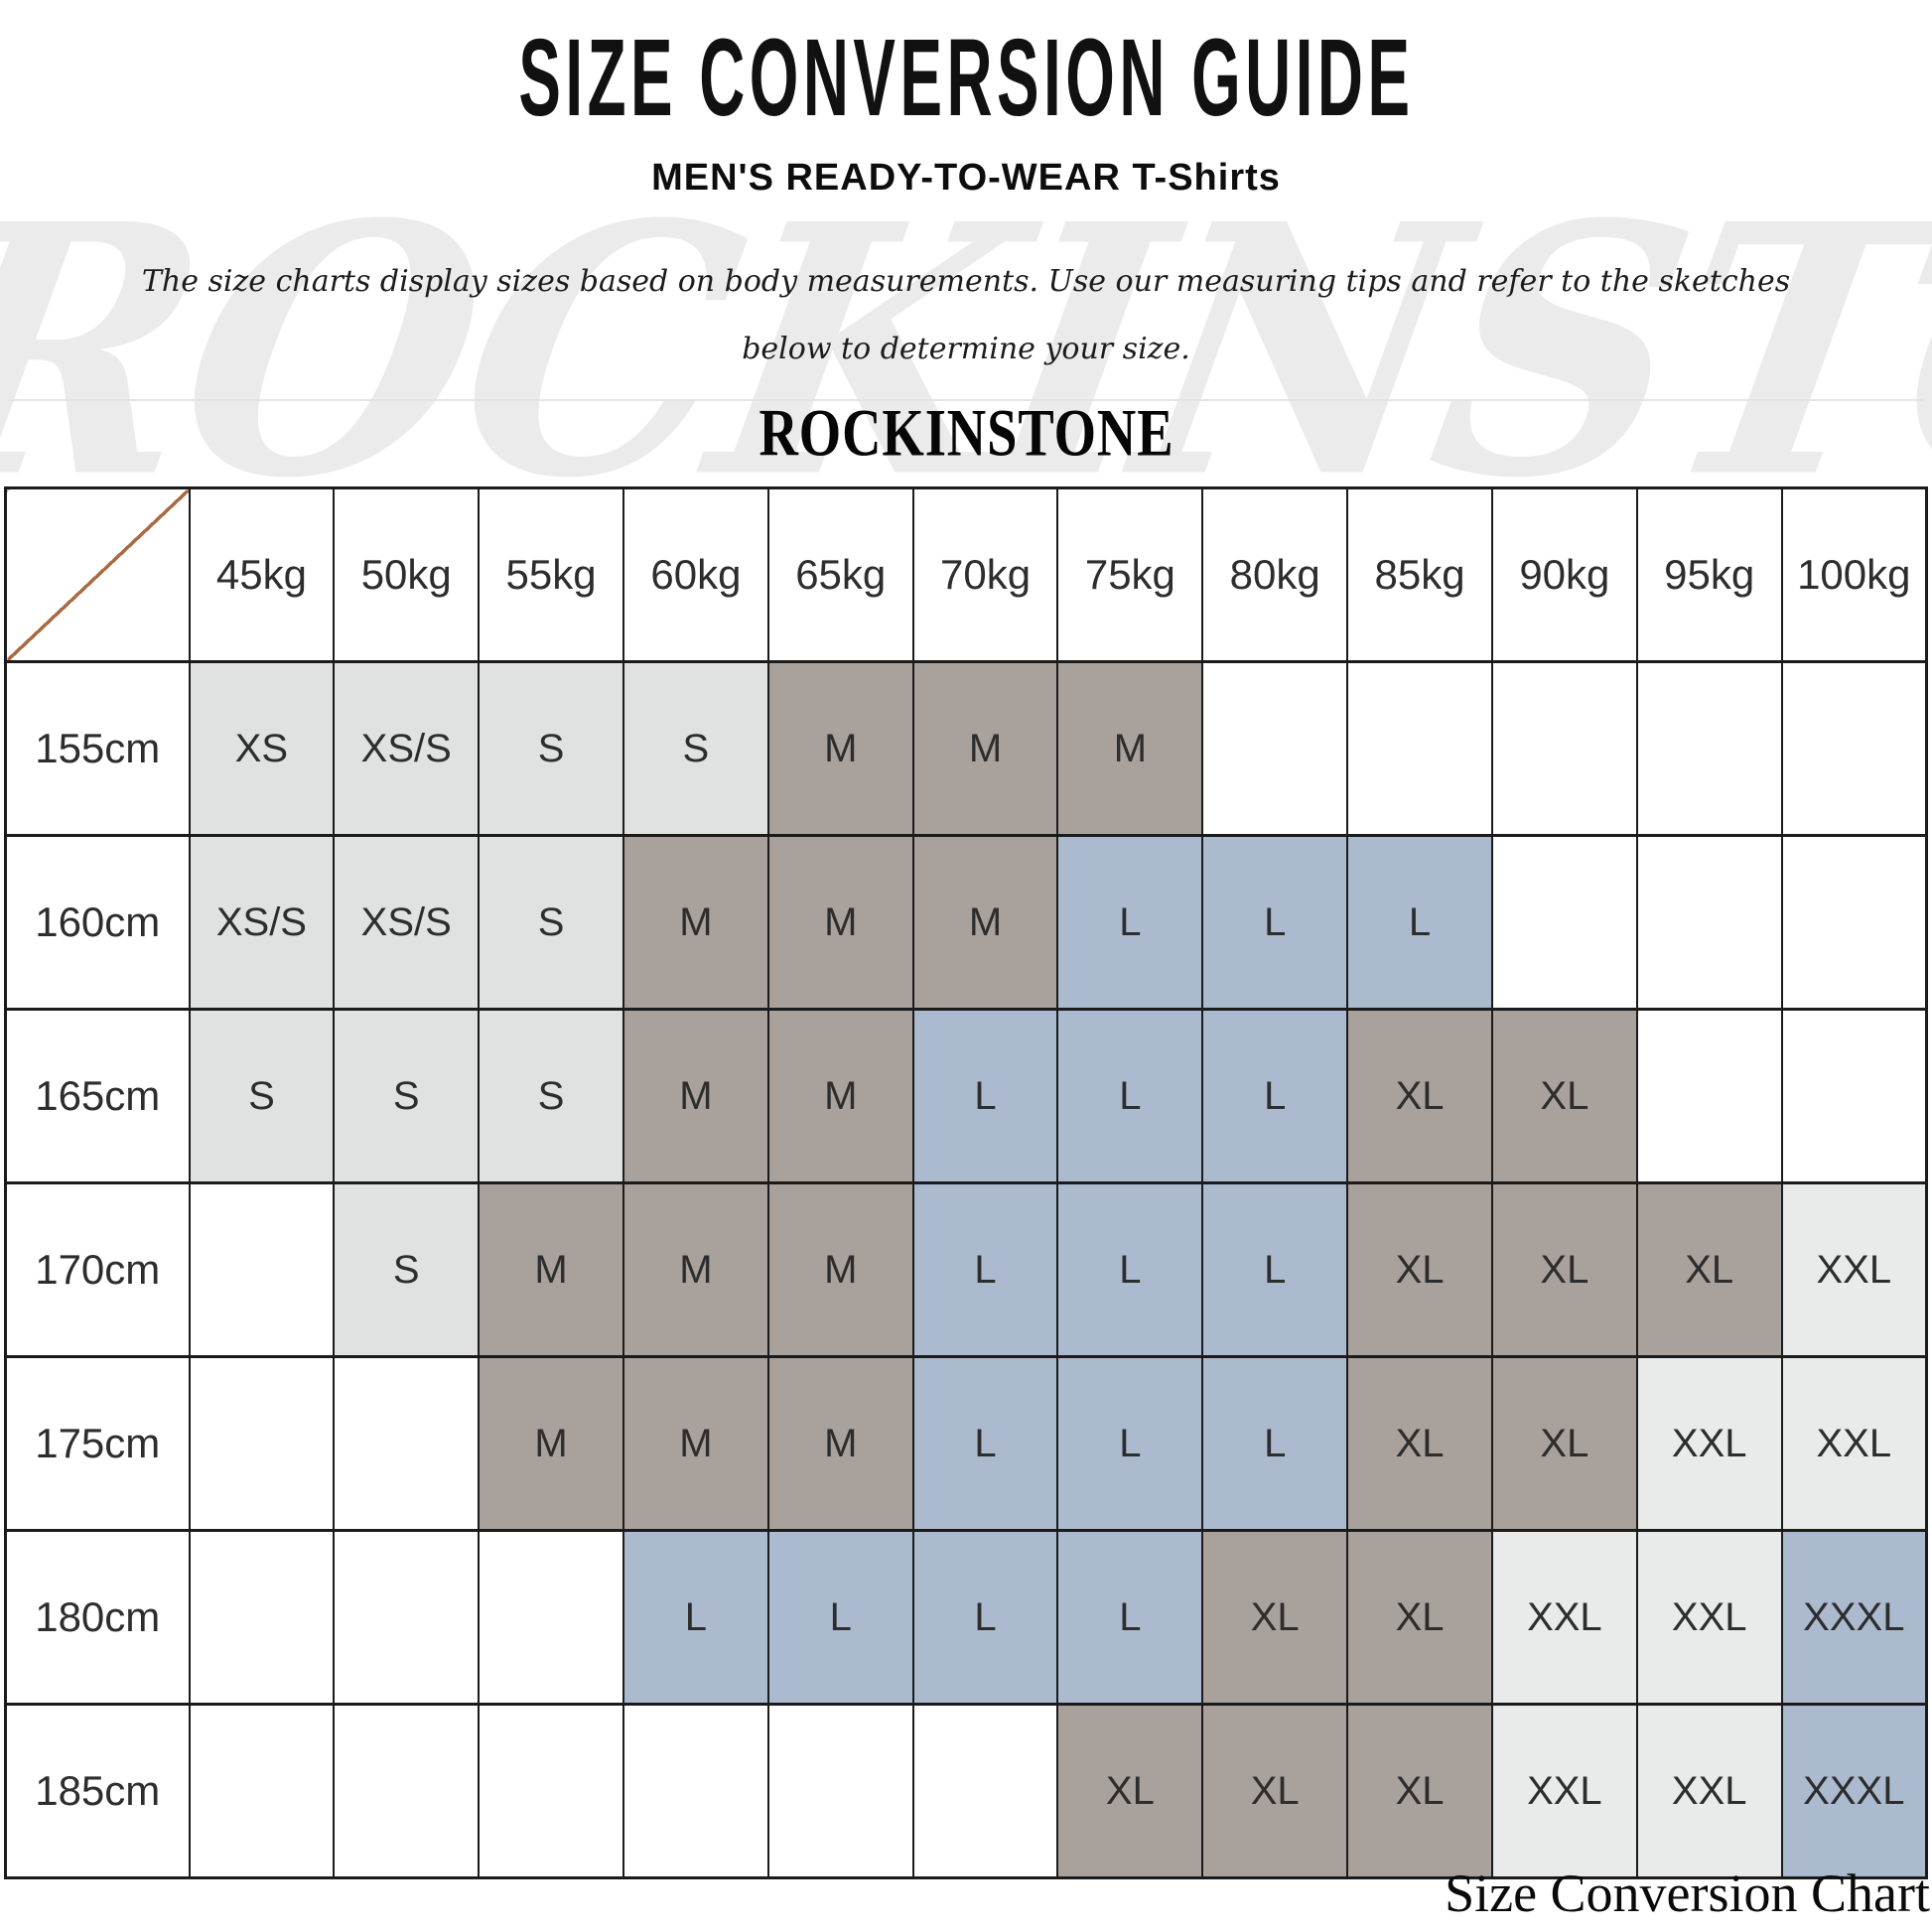 Image resolution: width=1932 pixels, height=1932 pixels. Describe the element at coordinates (1709, 1791) in the screenshot. I see `size-cell-185cm-95kg: XXL` at that location.